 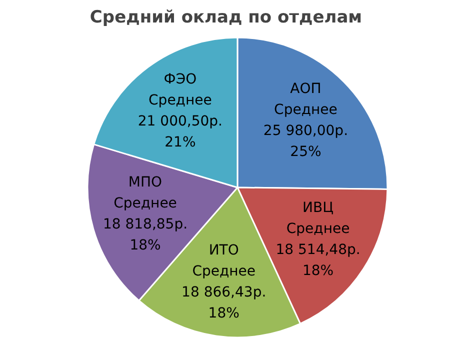 What do you see at coordinates (180, 79) in the screenshot?
I see `slice-label: ФЭО` at bounding box center [180, 79].